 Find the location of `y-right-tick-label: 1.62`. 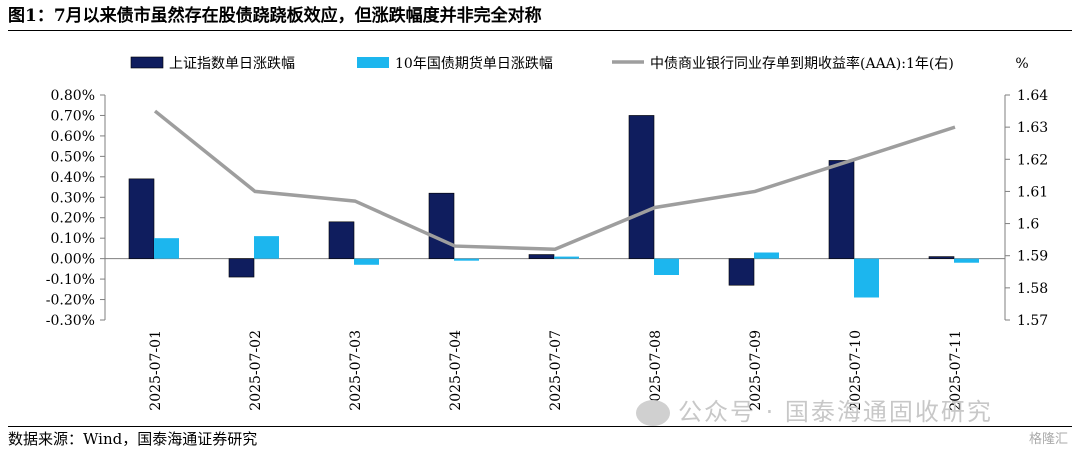

y-right-tick-label: 1.62 is located at coordinates (1032, 160).